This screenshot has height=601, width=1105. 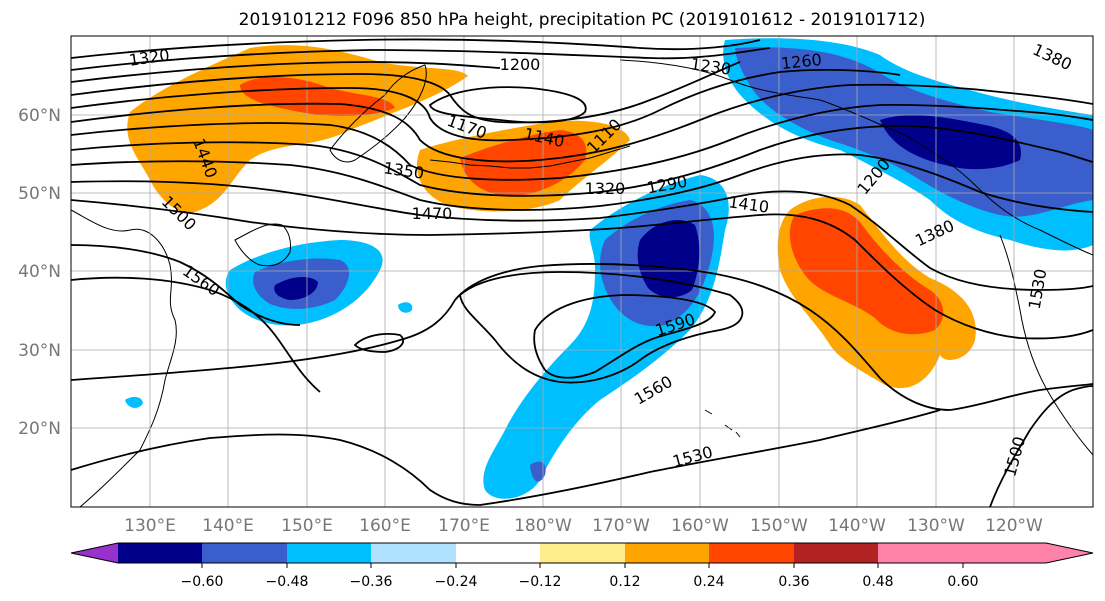 I want to click on colorbar-tick-label: −0.24, so click(x=456, y=582).